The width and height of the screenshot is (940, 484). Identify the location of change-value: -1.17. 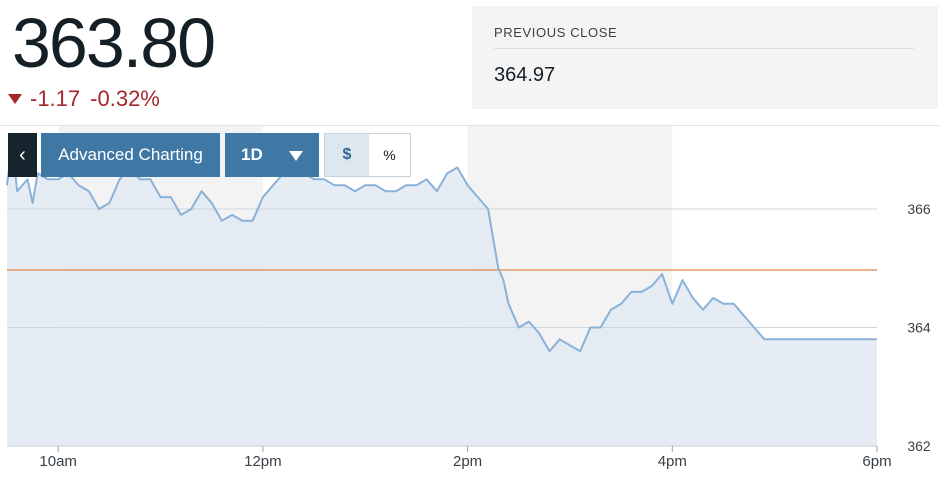
(55, 98).